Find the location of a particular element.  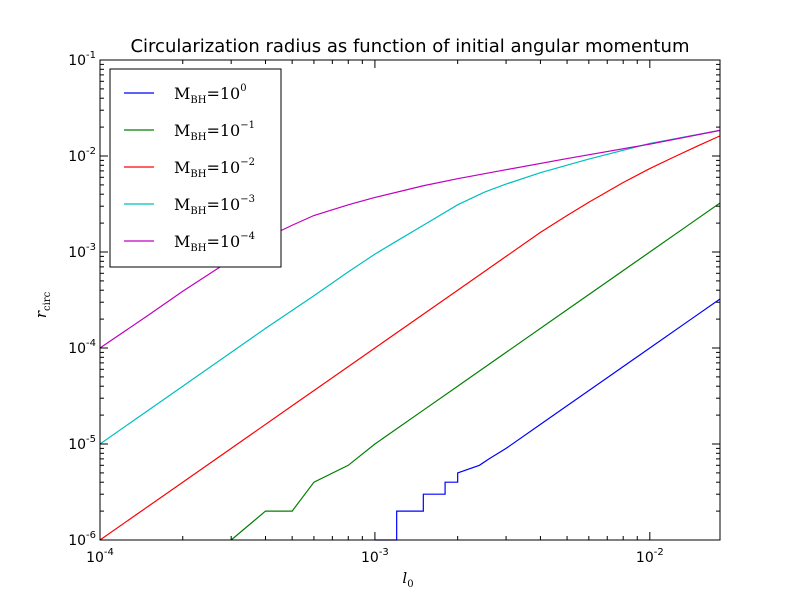

legend-label-4: MBH=10−4 is located at coordinates (214, 242).